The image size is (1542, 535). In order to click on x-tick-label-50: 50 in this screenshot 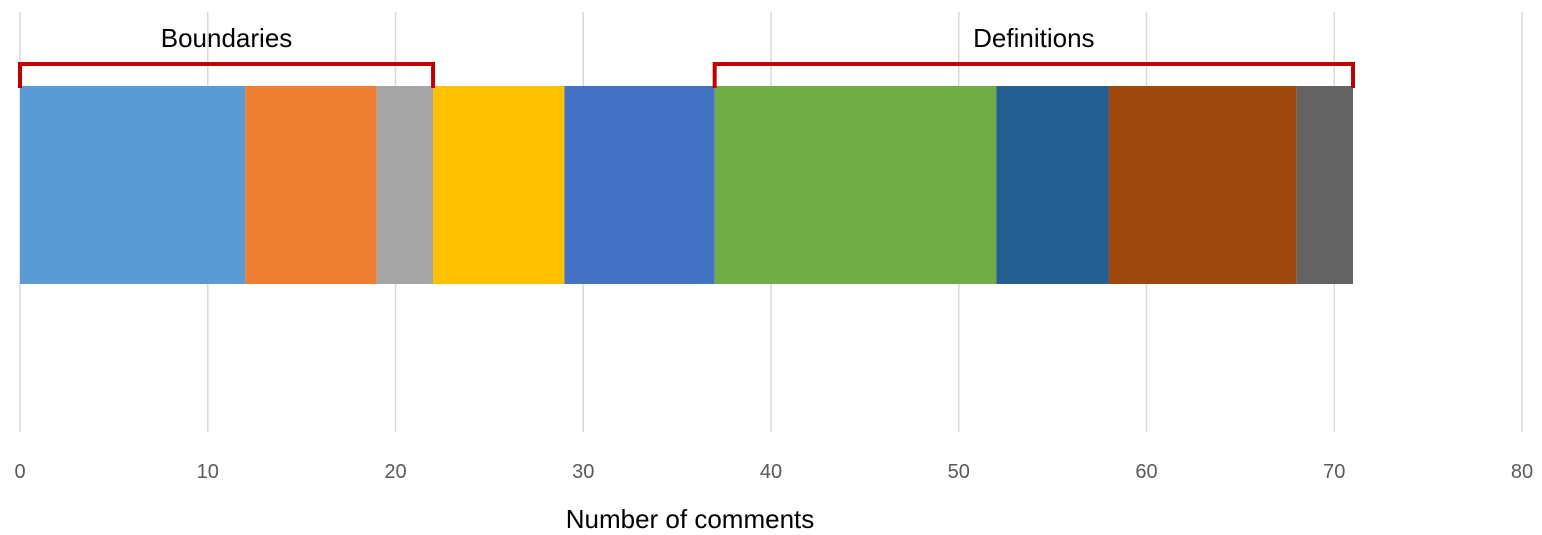, I will do `click(959, 472)`.